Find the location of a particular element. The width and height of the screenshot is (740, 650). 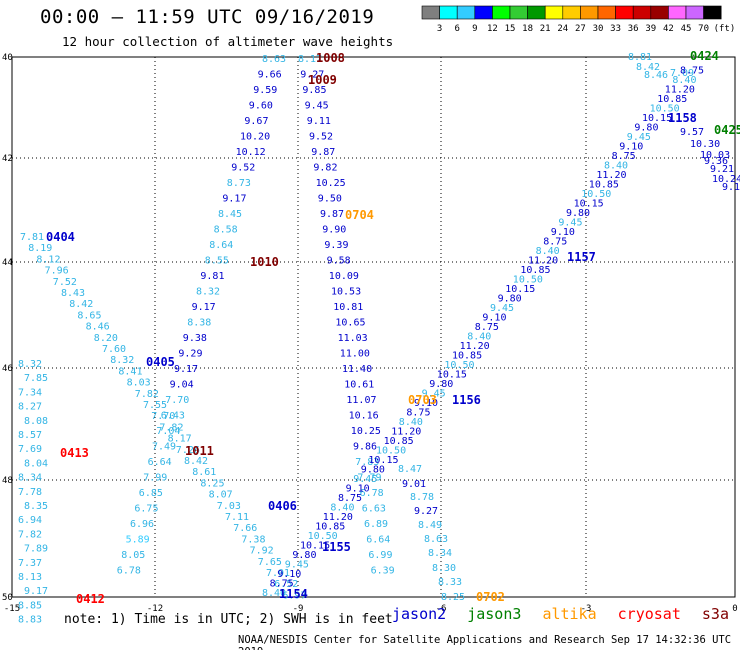

swh-value: 5.89 is located at coordinates (138, 540).